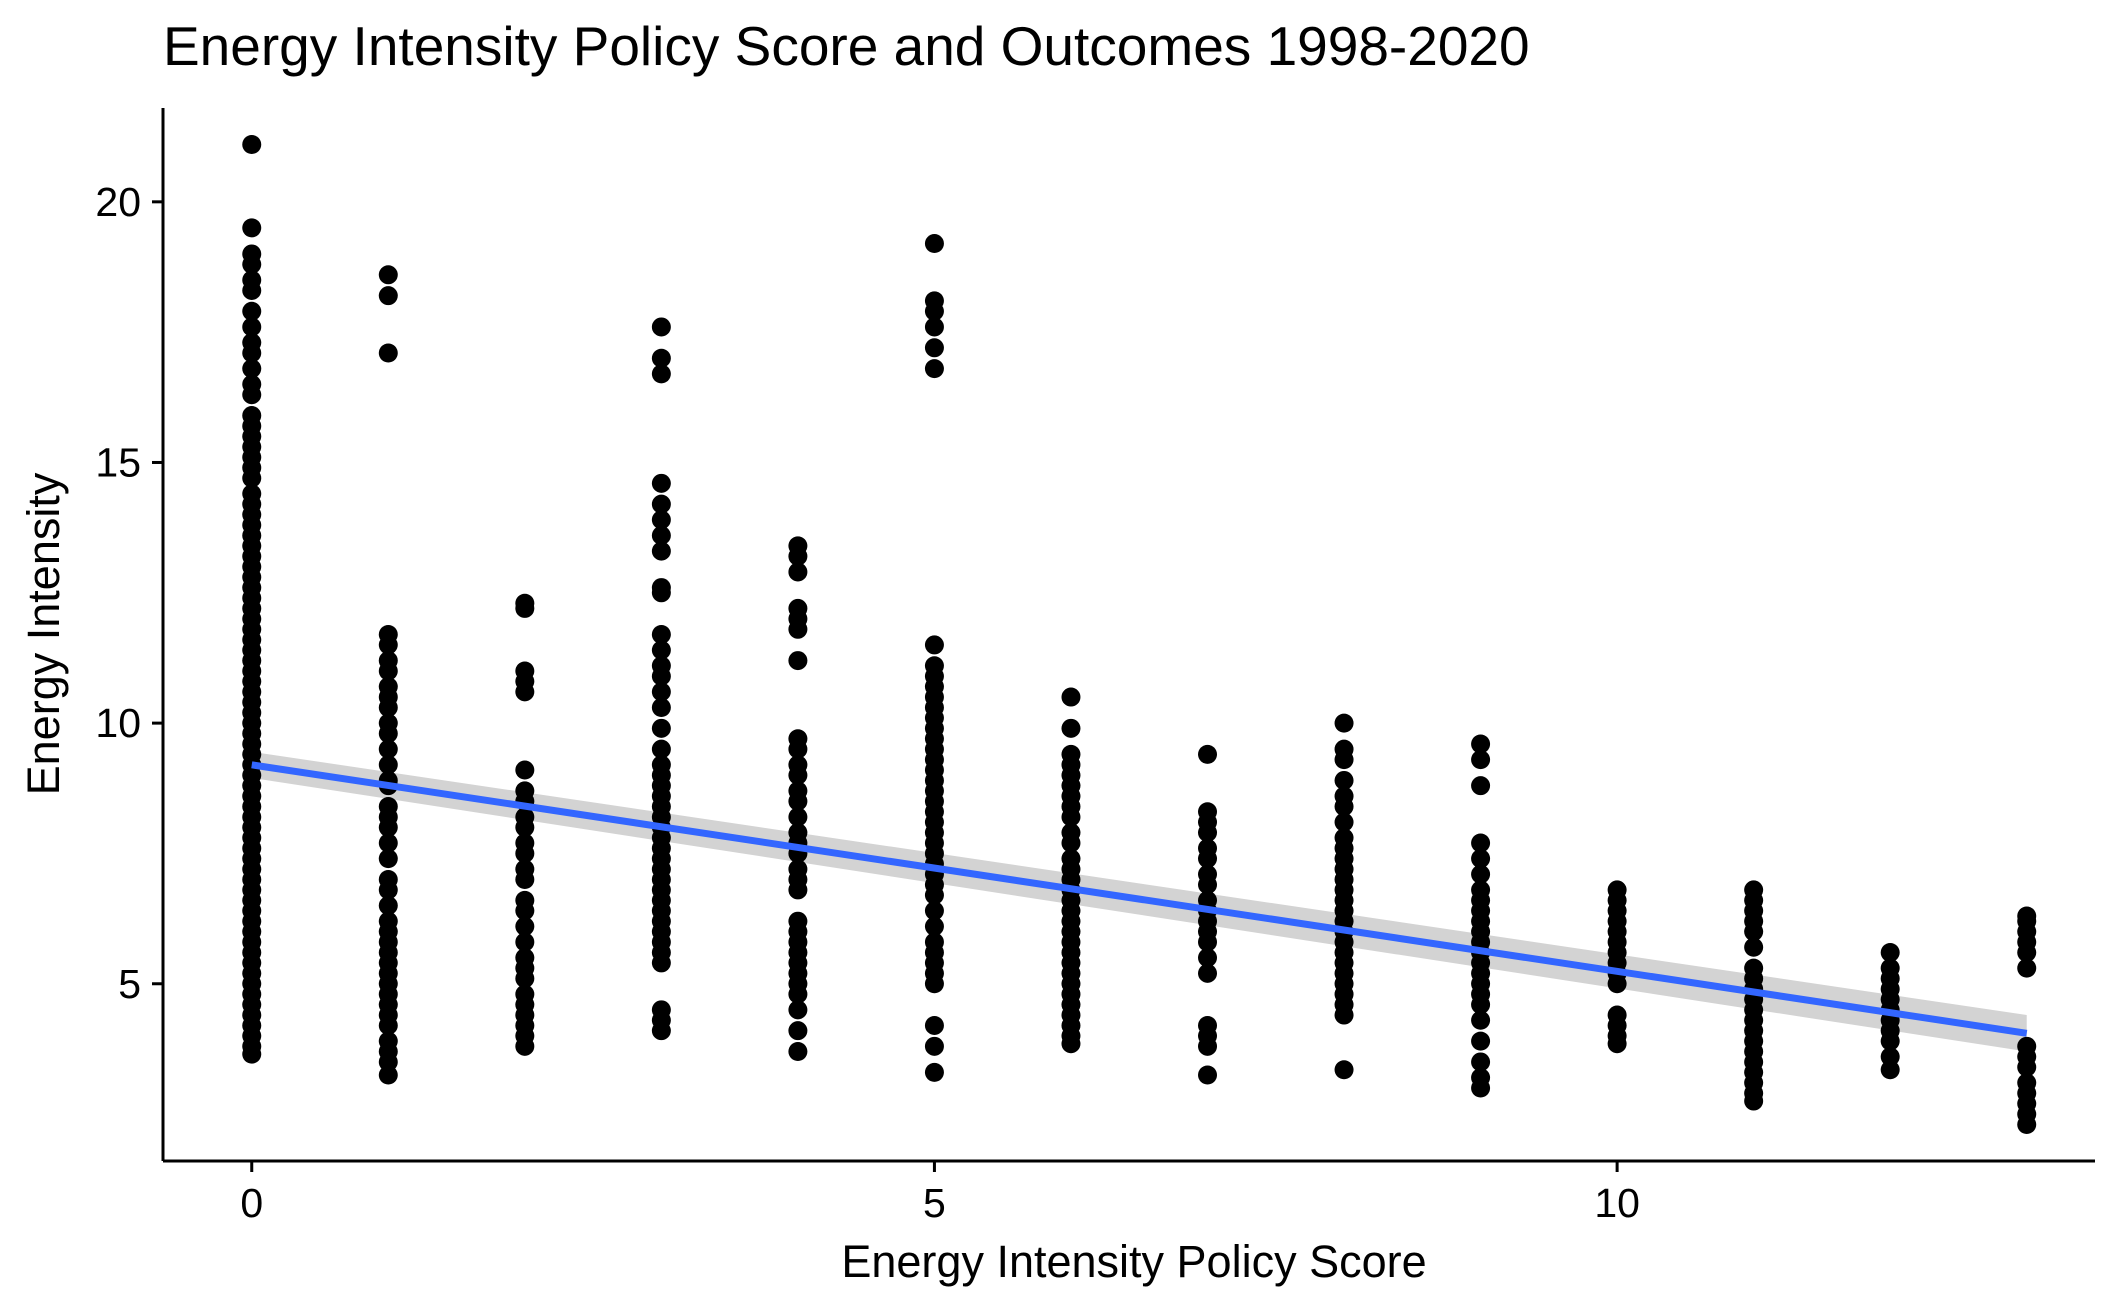 This screenshot has height=1309, width=2118. What do you see at coordinates (118, 202) in the screenshot?
I see `y-tick-label: 20` at bounding box center [118, 202].